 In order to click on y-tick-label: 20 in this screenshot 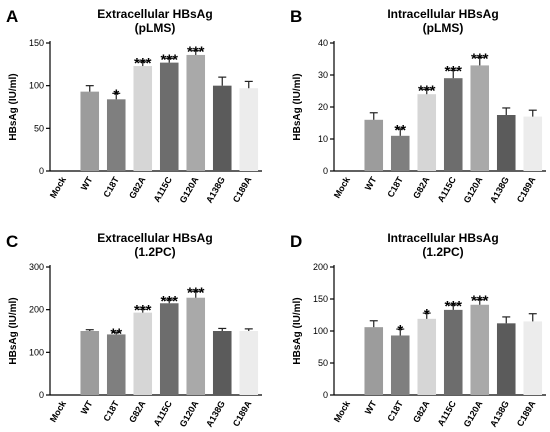, I will do `click(323, 107)`.